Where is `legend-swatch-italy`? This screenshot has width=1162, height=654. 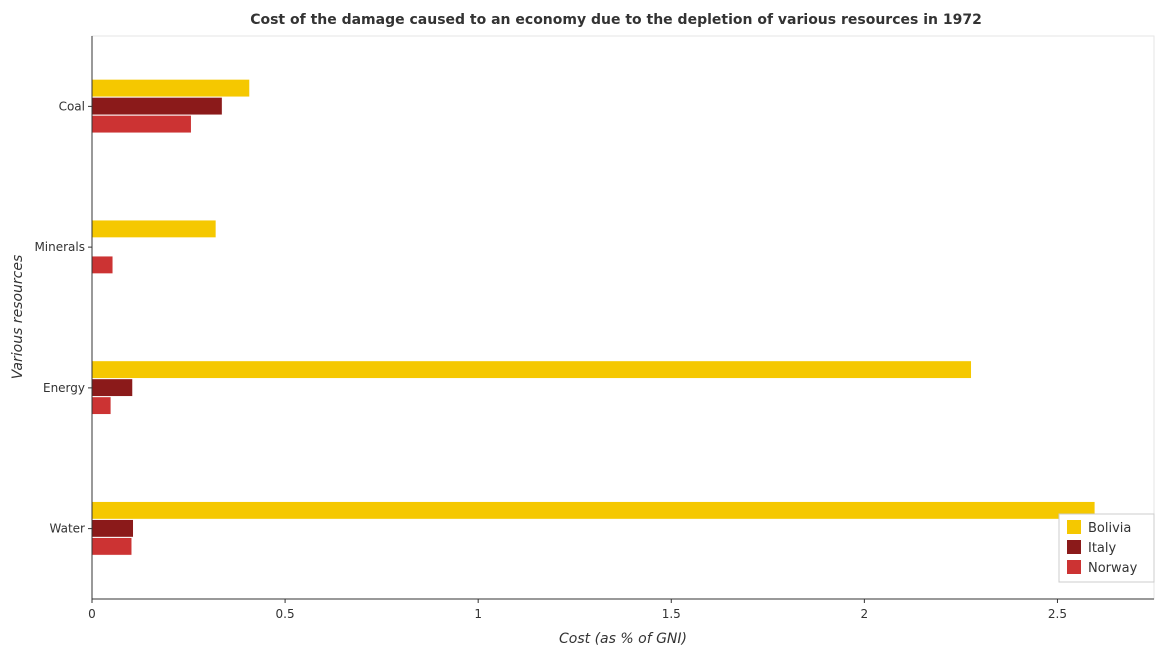
legend-swatch-italy is located at coordinates (1074, 547).